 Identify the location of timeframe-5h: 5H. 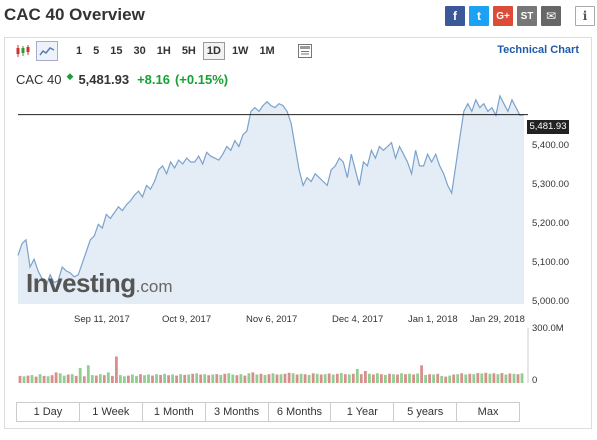
(188, 51).